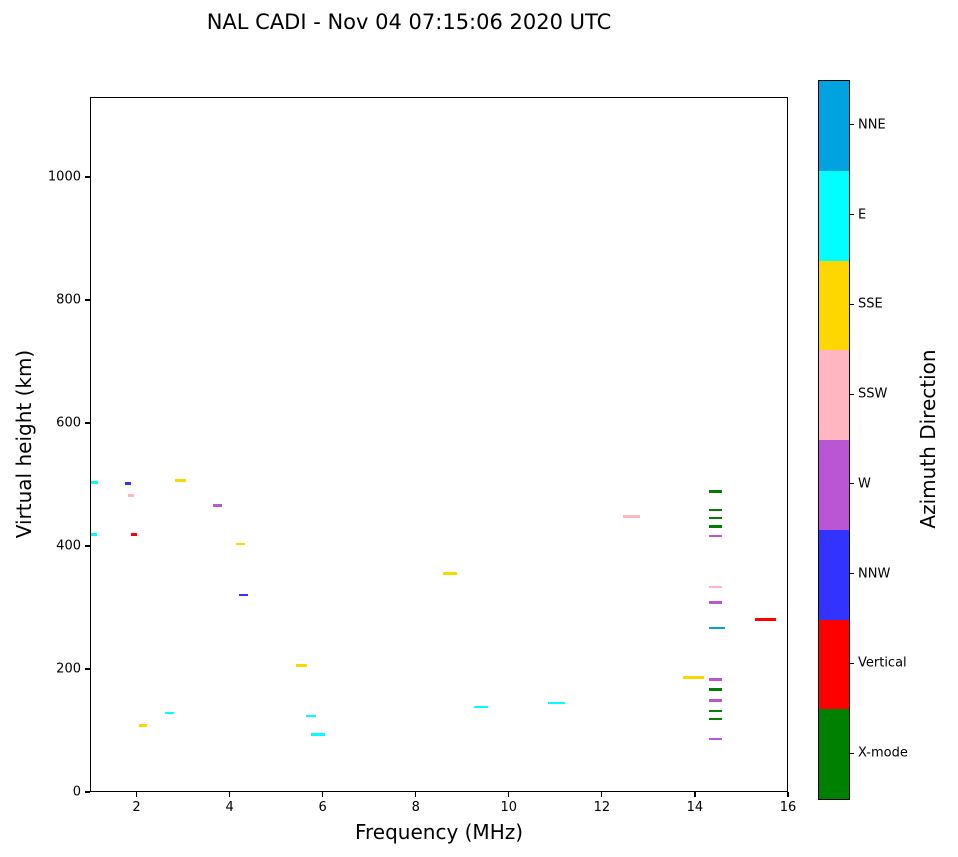 This screenshot has height=857, width=958. I want to click on colorbar-segment-w, so click(834, 485).